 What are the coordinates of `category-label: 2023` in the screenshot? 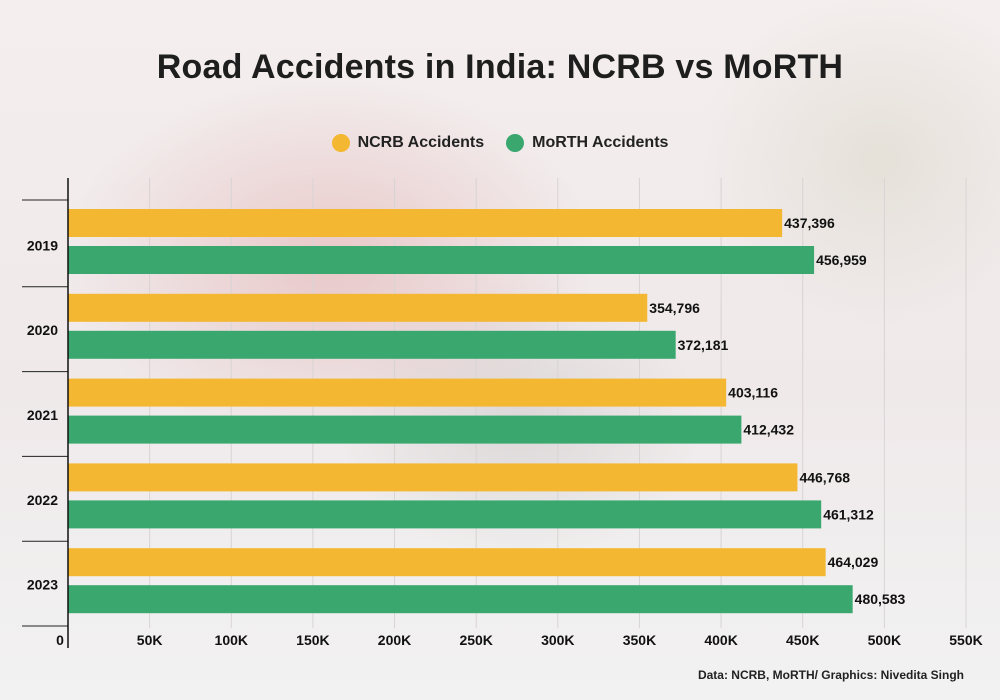 It's located at (42, 585).